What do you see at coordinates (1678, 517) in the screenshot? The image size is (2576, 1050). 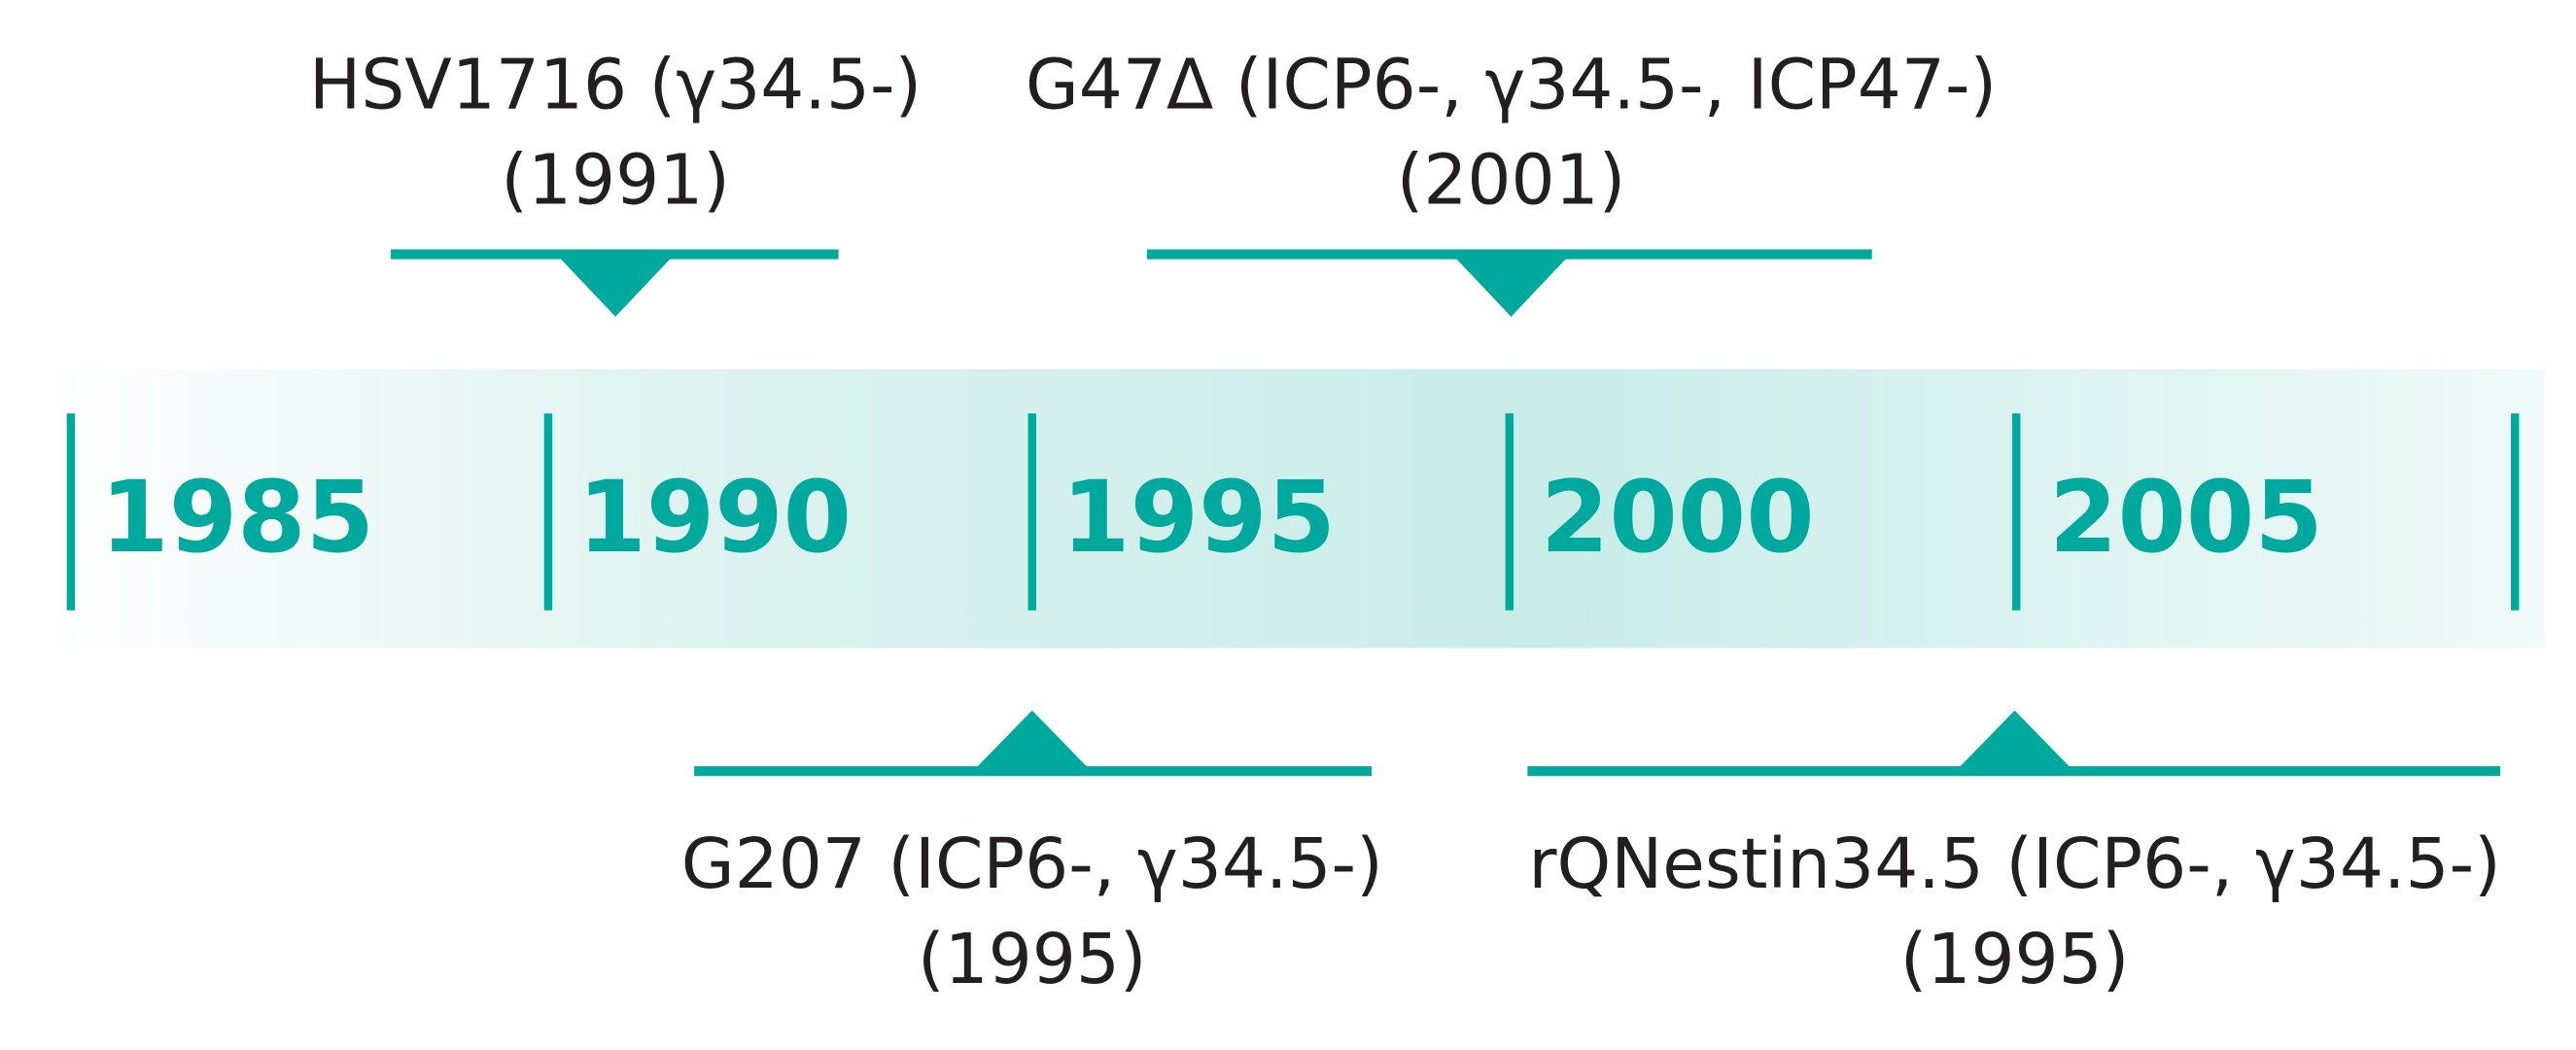 I see `year-label: 2000` at bounding box center [1678, 517].